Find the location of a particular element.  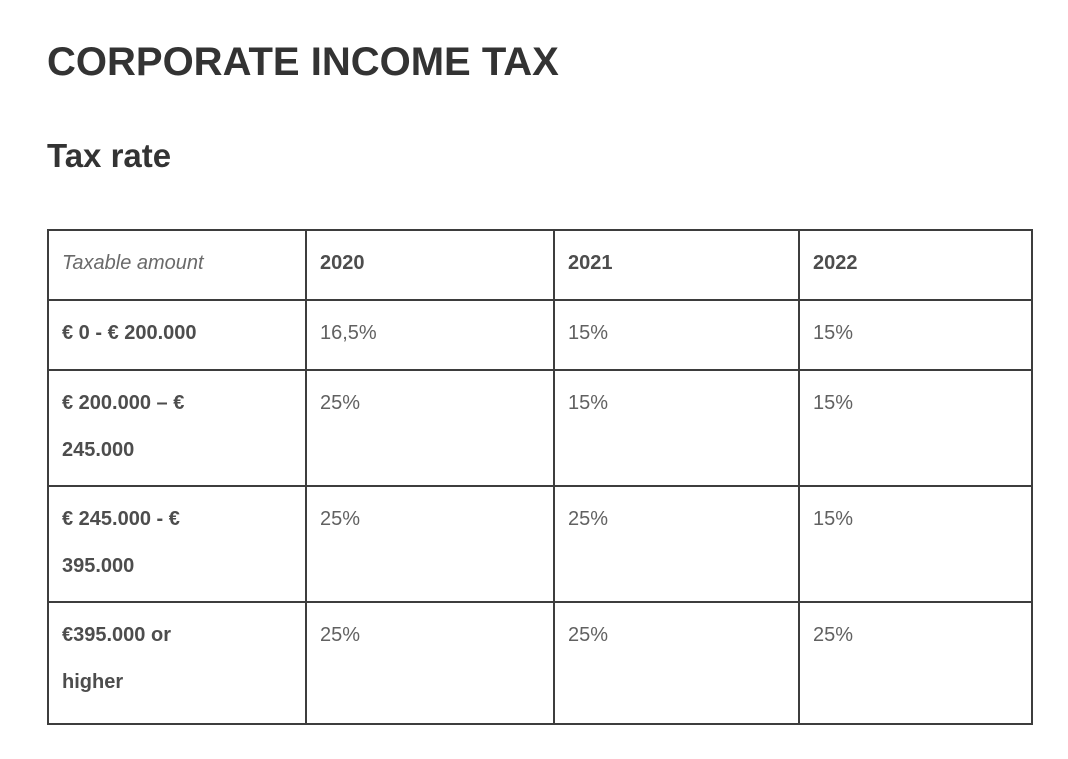

rate-cell-2022: 25% is located at coordinates (915, 663).